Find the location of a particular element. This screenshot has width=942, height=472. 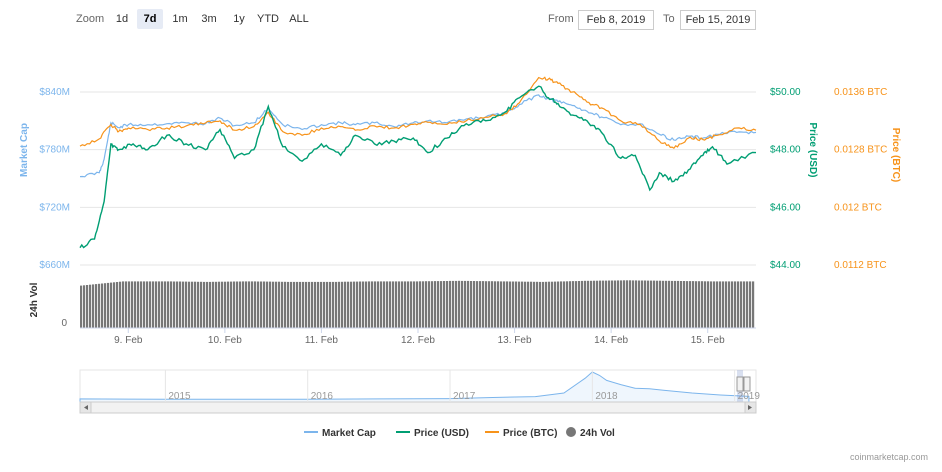

navigator-frame is located at coordinates (418, 386).